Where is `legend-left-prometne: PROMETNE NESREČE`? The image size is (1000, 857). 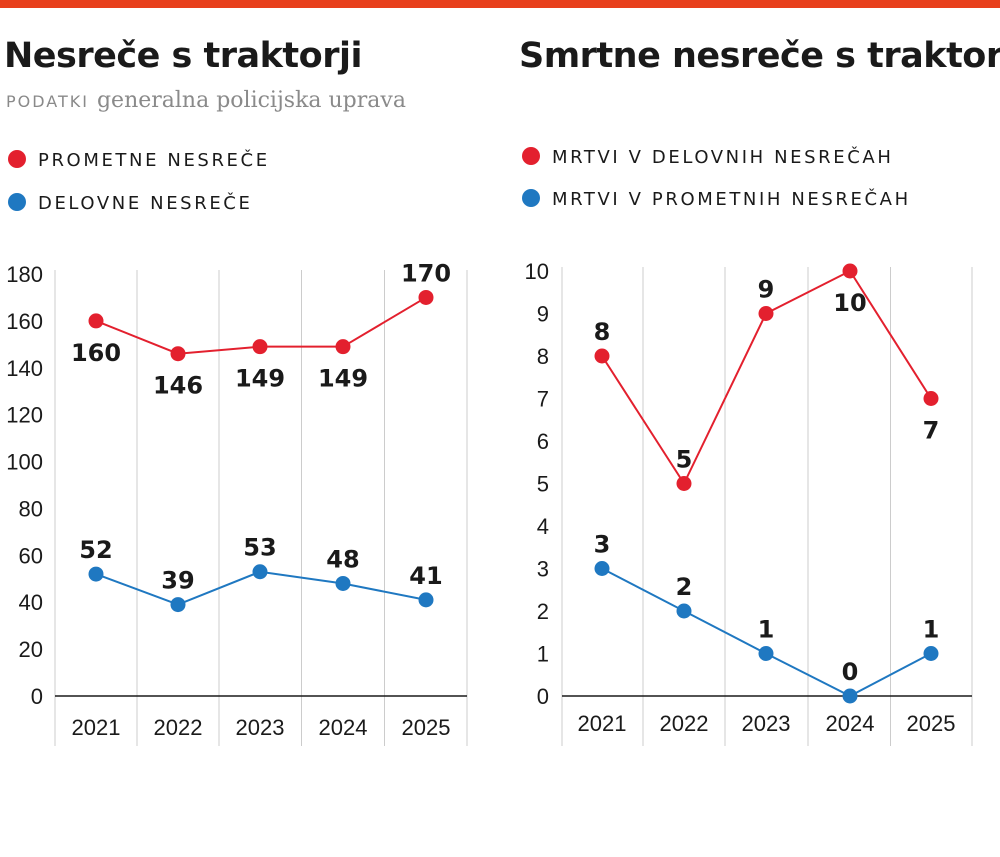
legend-left-prometne: PROMETNE NESREČE is located at coordinates (139, 160).